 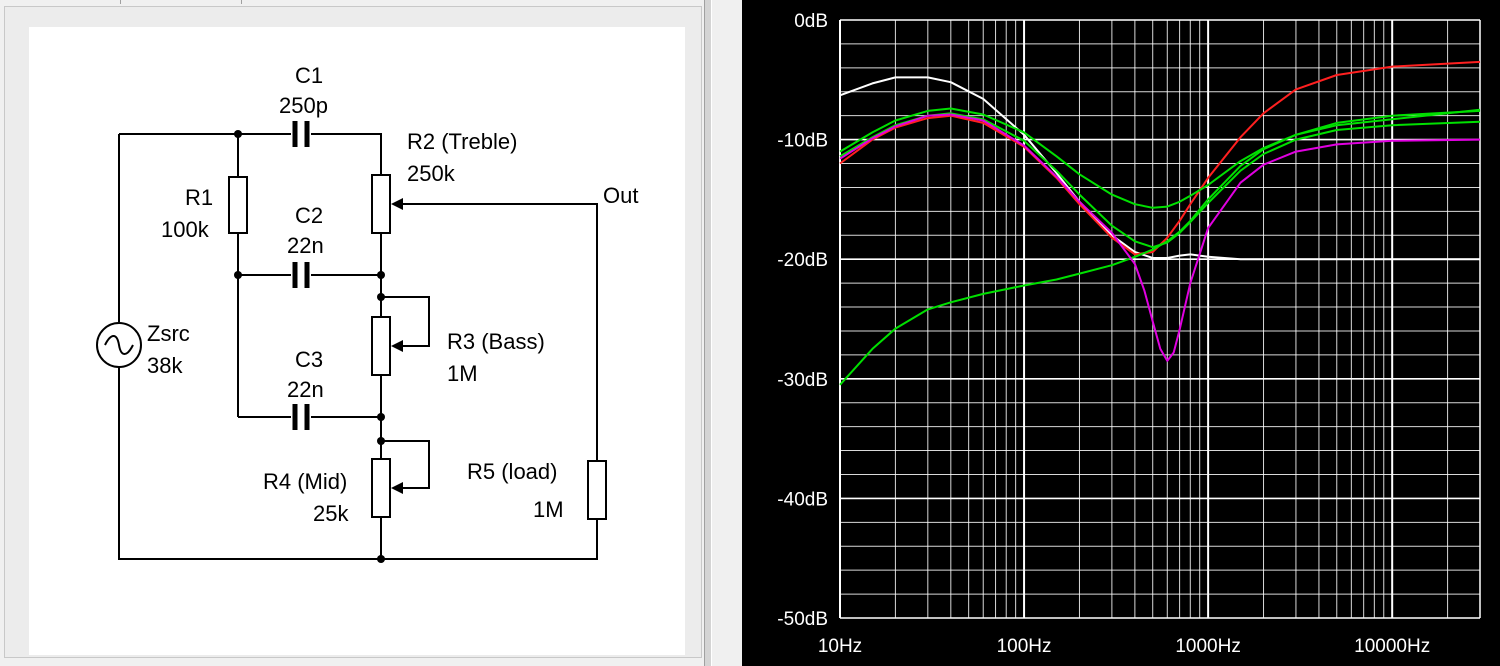 What do you see at coordinates (181, 2) in the screenshot?
I see `tab-edge` at bounding box center [181, 2].